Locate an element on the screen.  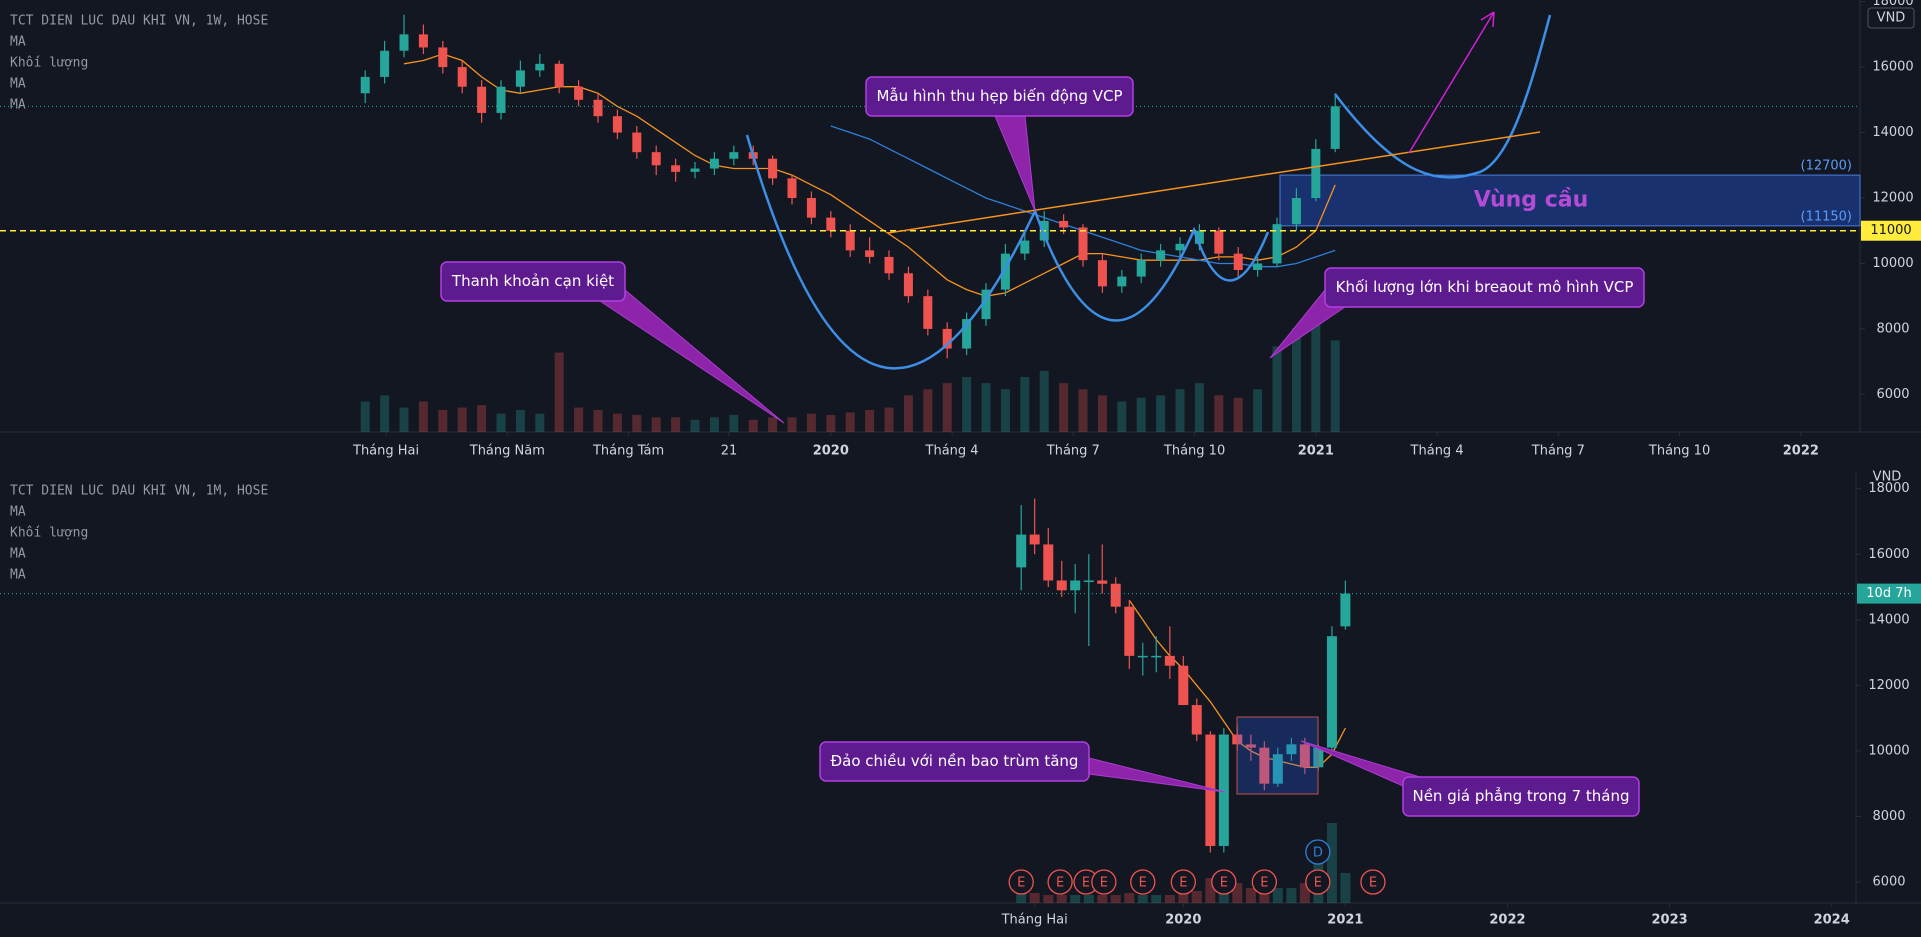
callout-text: Khối lượng lớn khi breaout mô hình VCP is located at coordinates (1485, 287).